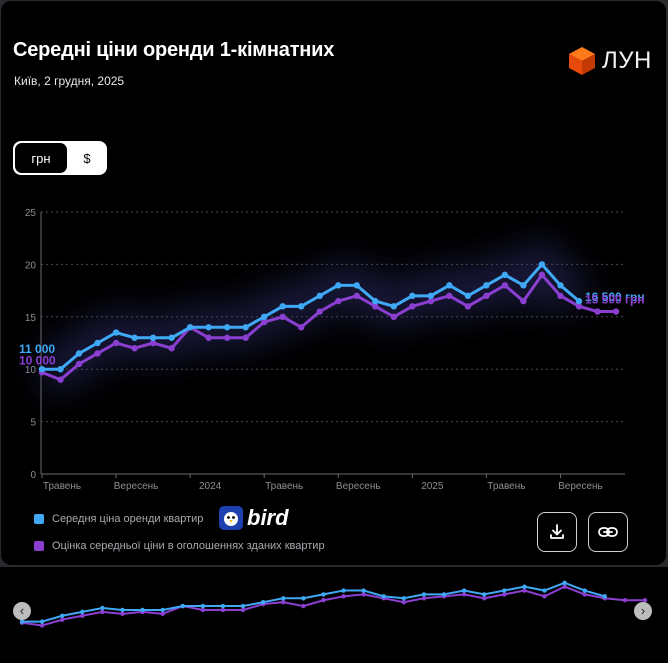 This screenshot has width=668, height=663. I want to click on y-tick-label: 15, so click(31, 318).